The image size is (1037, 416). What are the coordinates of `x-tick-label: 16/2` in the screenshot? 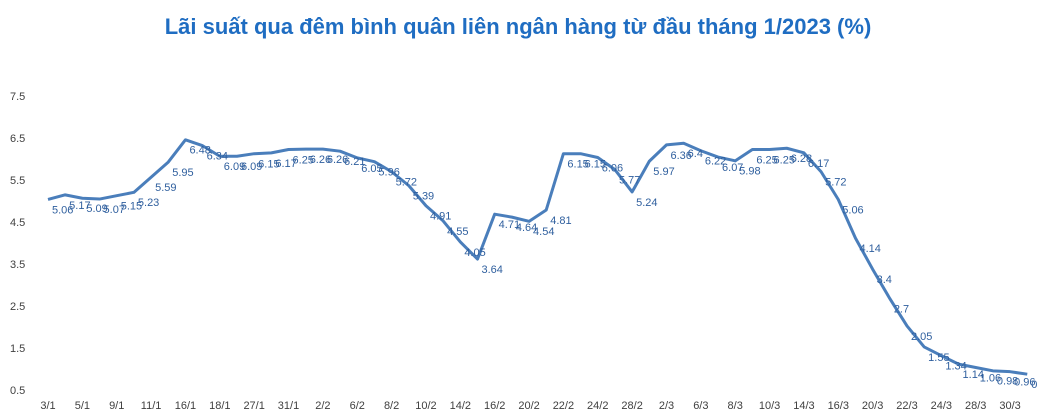 It's located at (494, 406).